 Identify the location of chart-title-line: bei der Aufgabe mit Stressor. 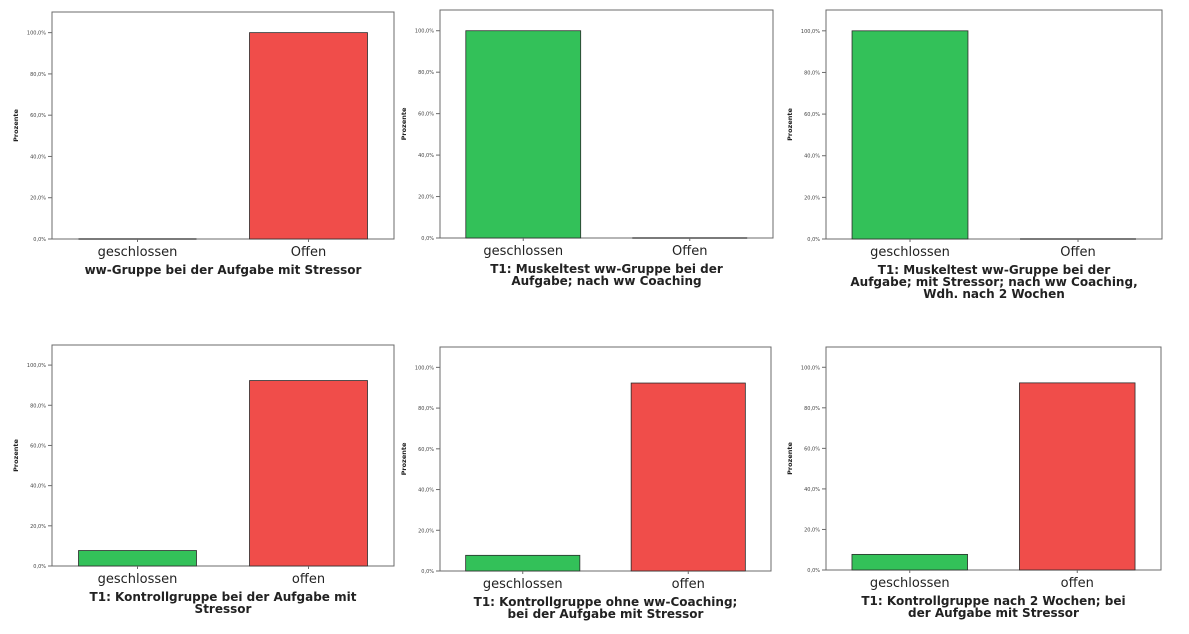
(606, 614).